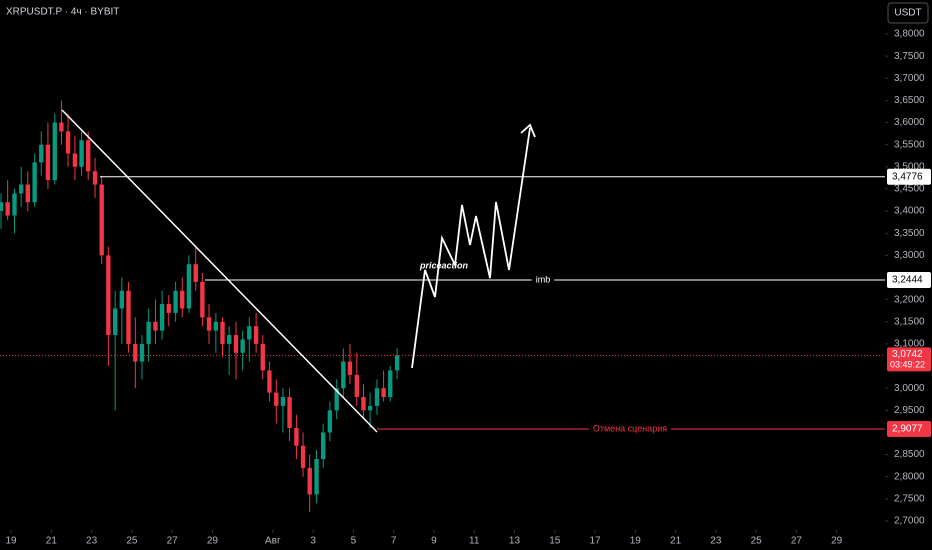 The width and height of the screenshot is (932, 550). What do you see at coordinates (515, 541) in the screenshot?
I see `x-tick-label: 13` at bounding box center [515, 541].